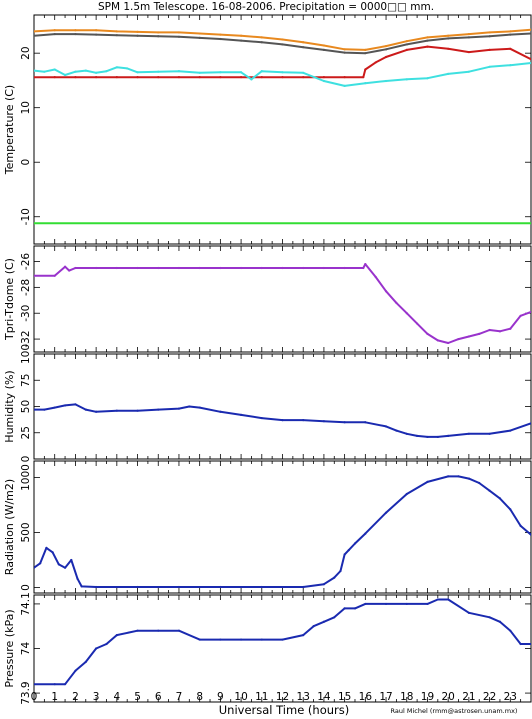 This screenshot has height=719, width=532. Describe the element at coordinates (26, 692) in the screenshot. I see `pressure-ytick-label: 73.9` at that location.